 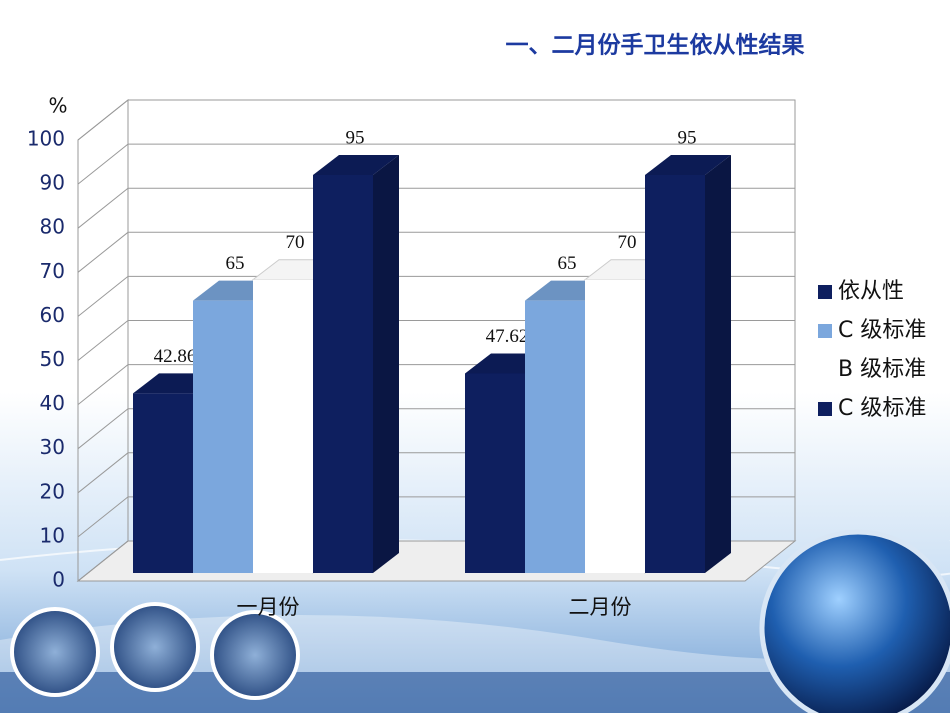 I want to click on legend-label: 依从性, so click(x=871, y=291).